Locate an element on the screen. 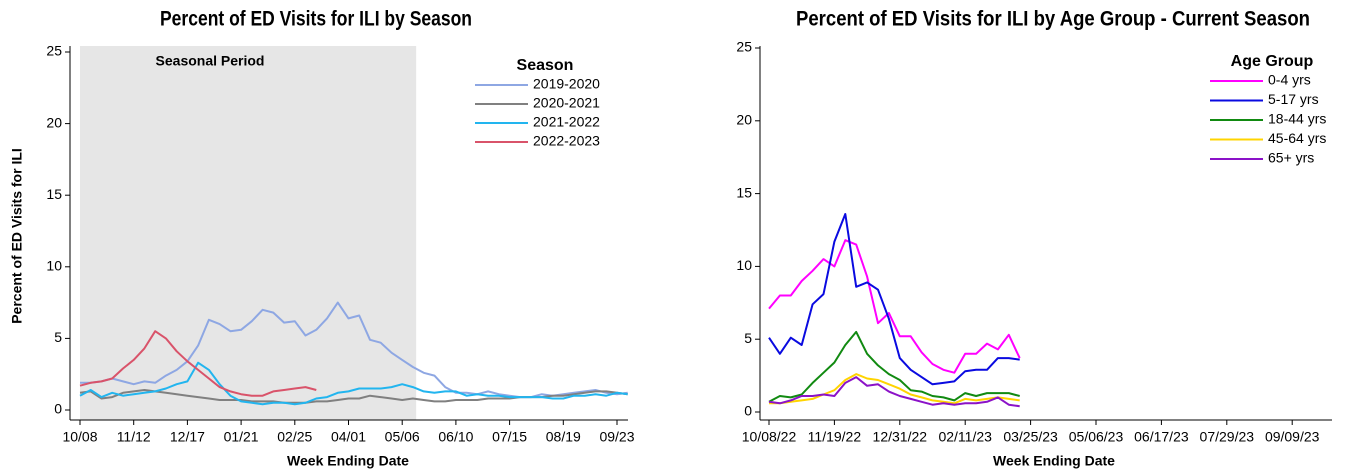 This screenshot has width=1351, height=473. x-tick-label: 01/21 is located at coordinates (241, 437).